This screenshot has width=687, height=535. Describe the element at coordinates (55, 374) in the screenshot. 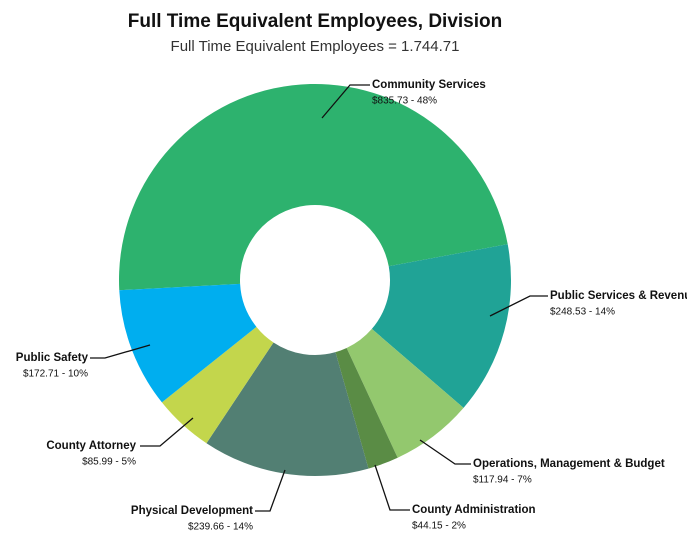

I see `slice-value-label: $172.71 - 10%` at that location.